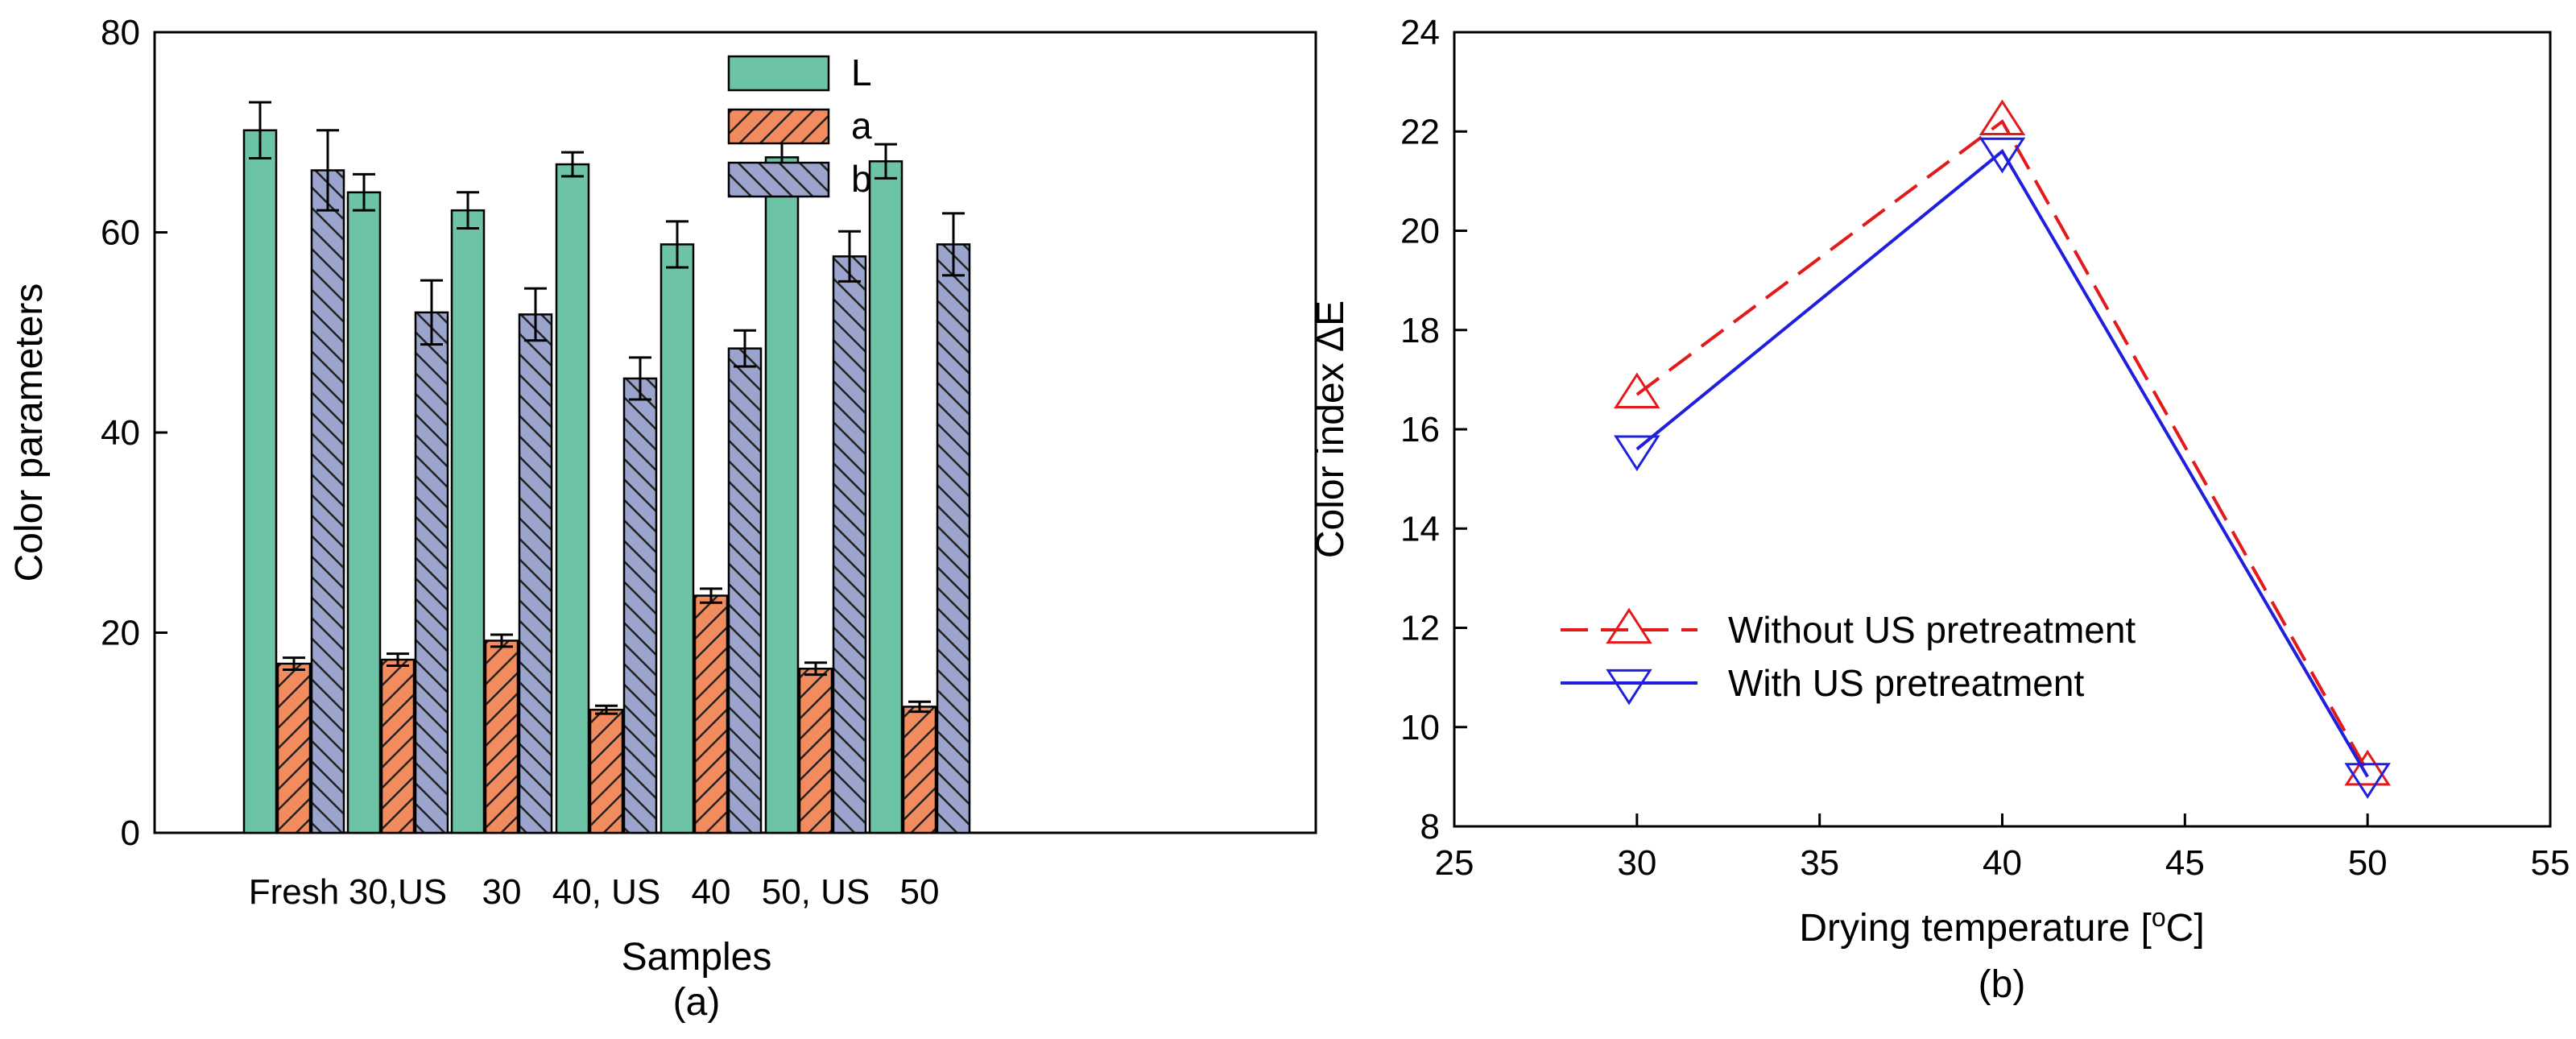 The height and width of the screenshot is (1039, 2576). Describe the element at coordinates (778, 126) in the screenshot. I see `legend-swatch-a` at that location.